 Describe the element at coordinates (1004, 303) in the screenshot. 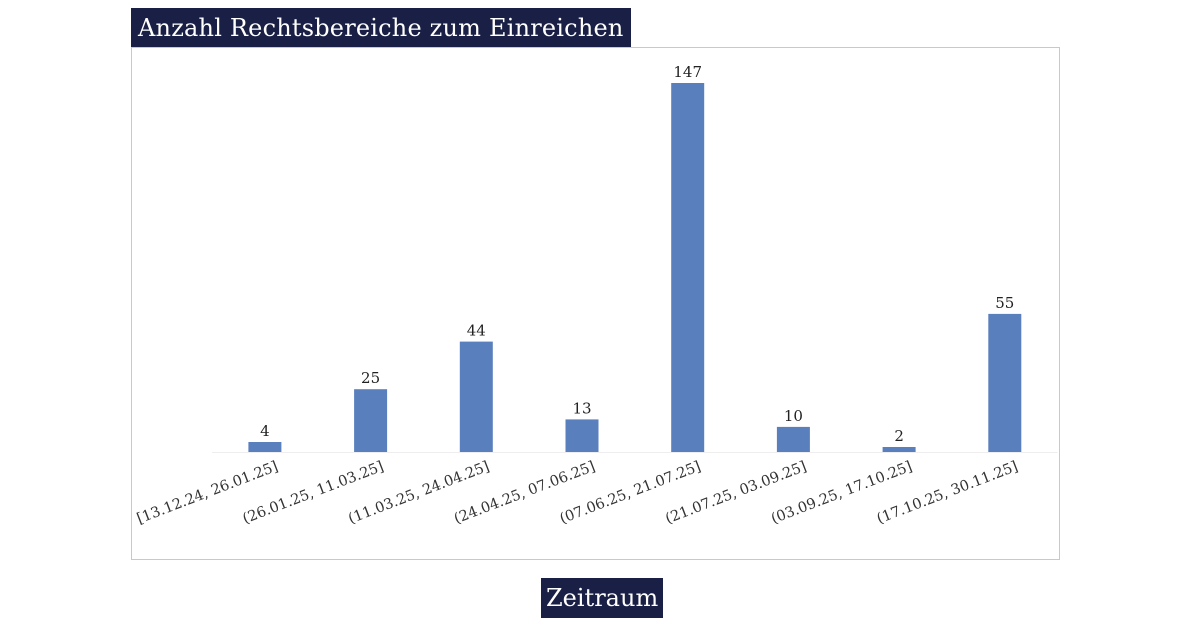

I see `data-label: 55` at that location.